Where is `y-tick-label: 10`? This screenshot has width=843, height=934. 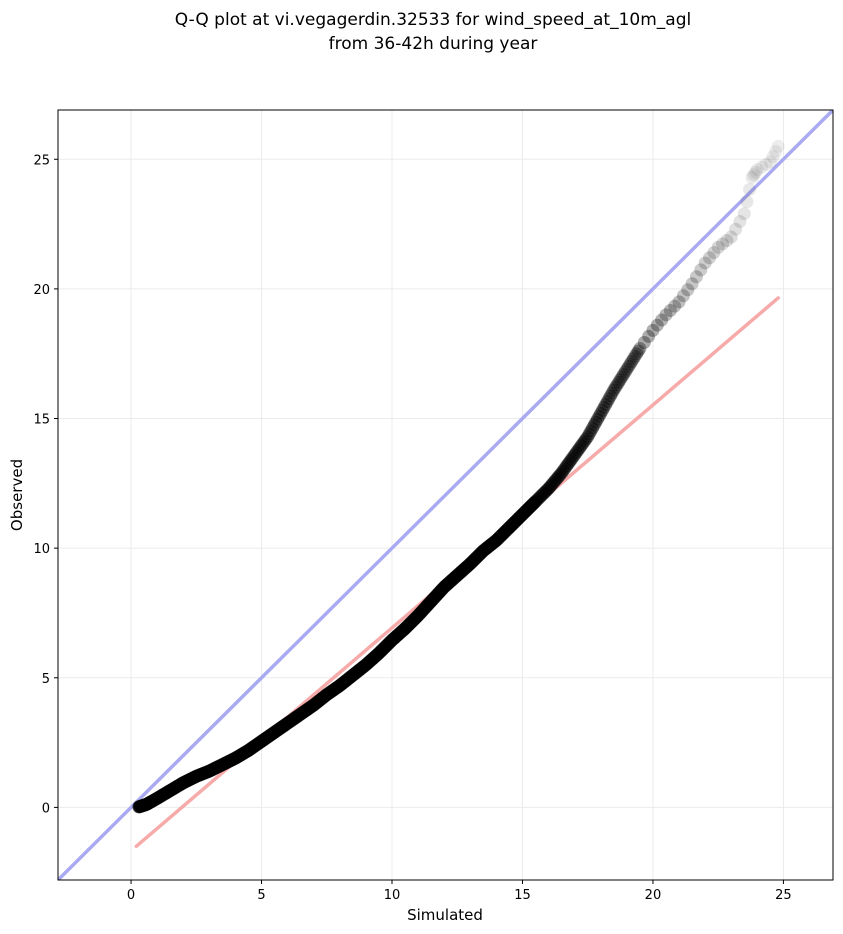 y-tick-label: 10 is located at coordinates (41, 549).